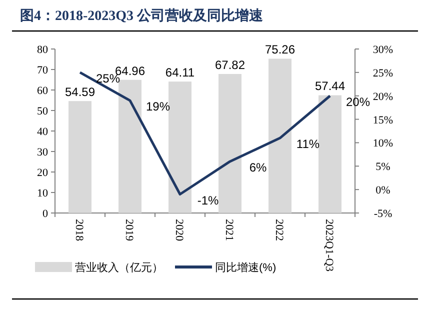 The width and height of the screenshot is (424, 335). Describe the element at coordinates (383, 214) in the screenshot. I see `y2-tick-label: -5%` at that location.